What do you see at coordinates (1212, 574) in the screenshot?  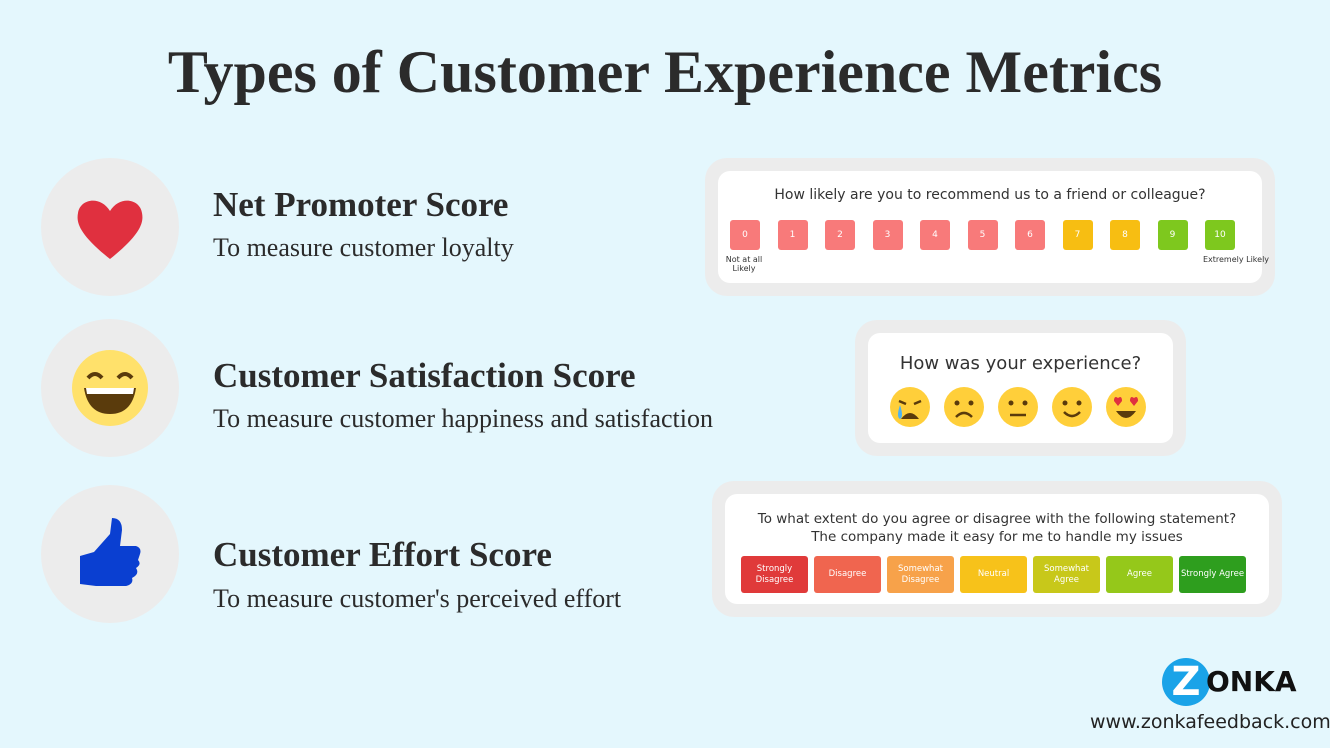 I see `ces-option: Strongly Agree` at bounding box center [1212, 574].